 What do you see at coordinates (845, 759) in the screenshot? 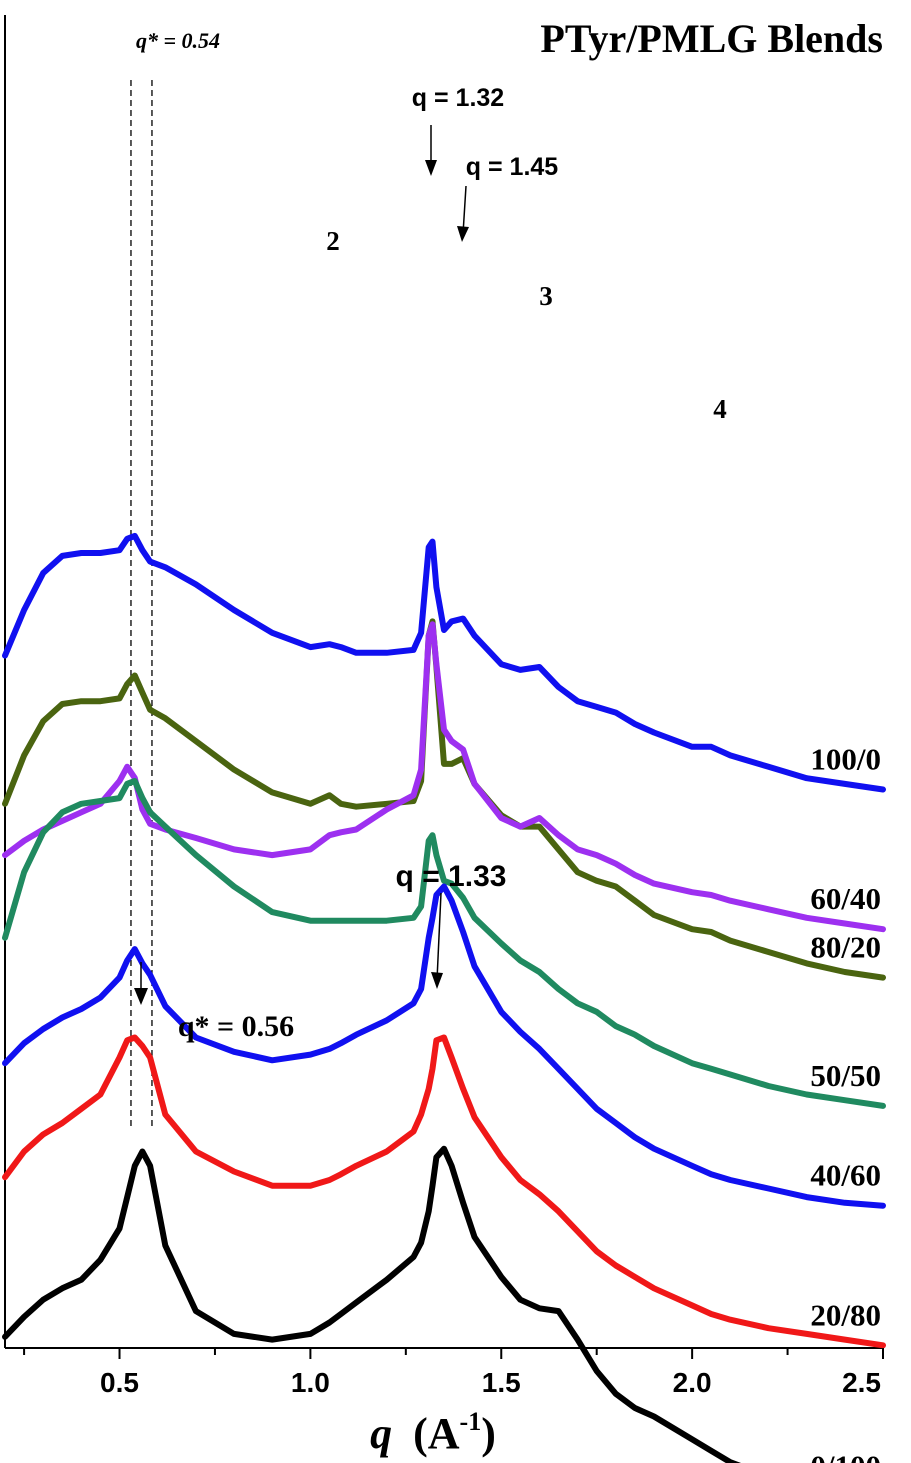
I see `series-label-100-0: 100/0` at bounding box center [845, 759].